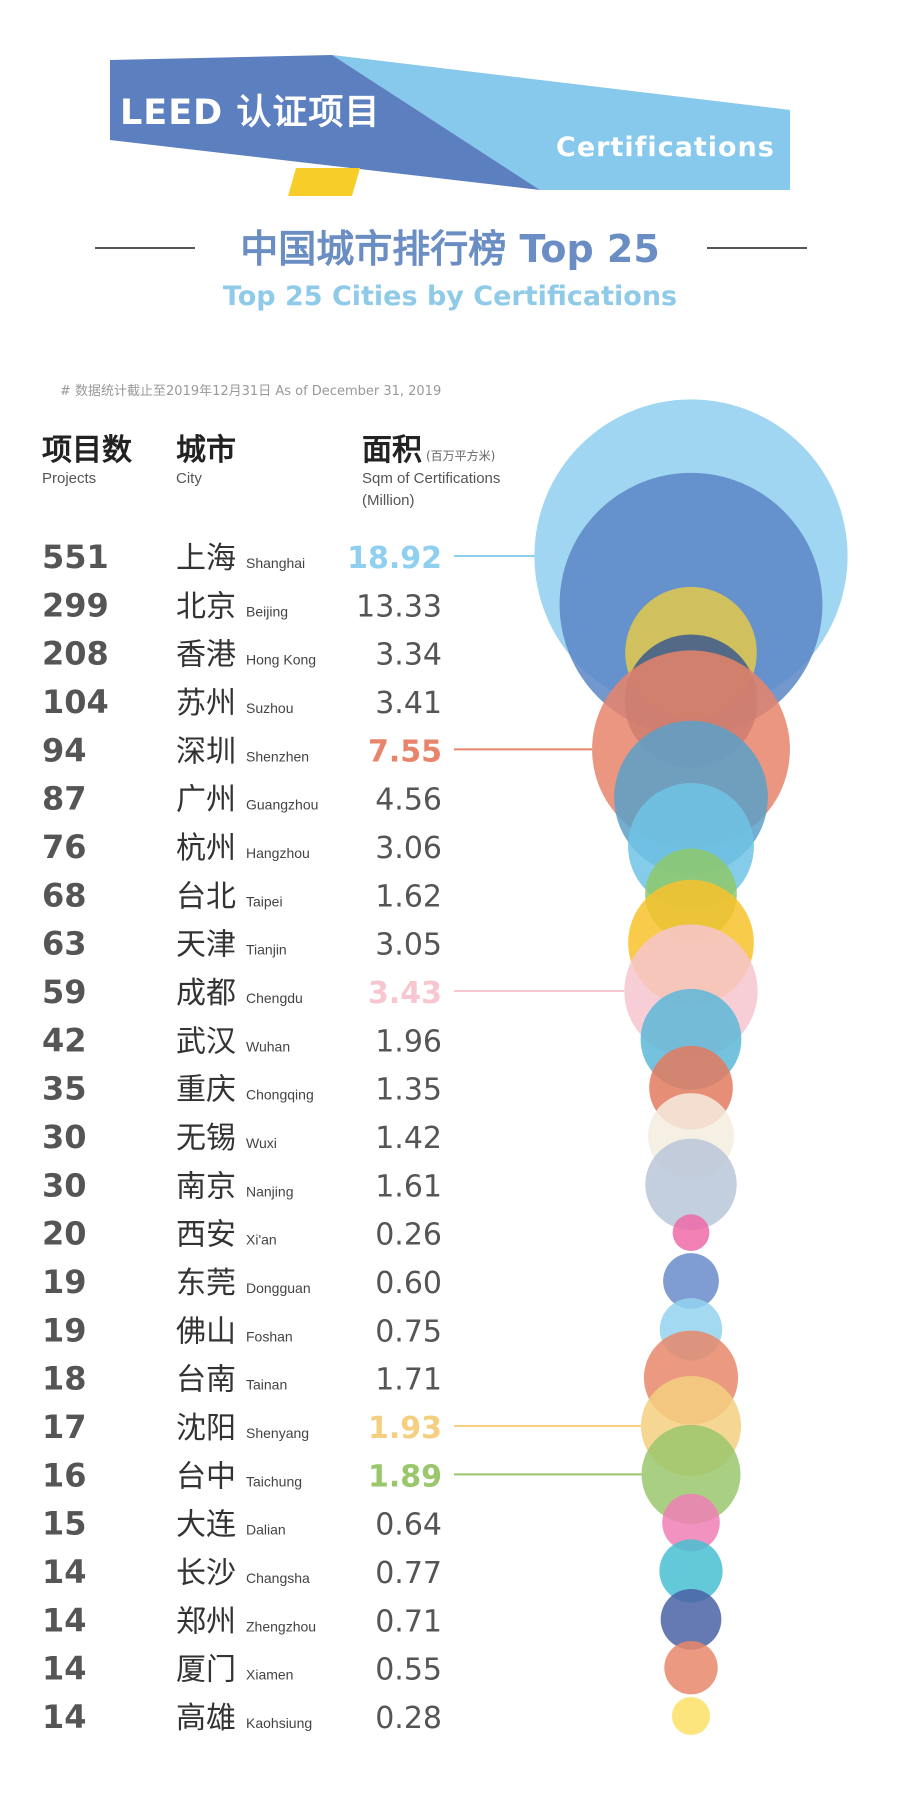 The height and width of the screenshot is (1794, 900). I want to click on area-value: 0.26, so click(408, 1235).